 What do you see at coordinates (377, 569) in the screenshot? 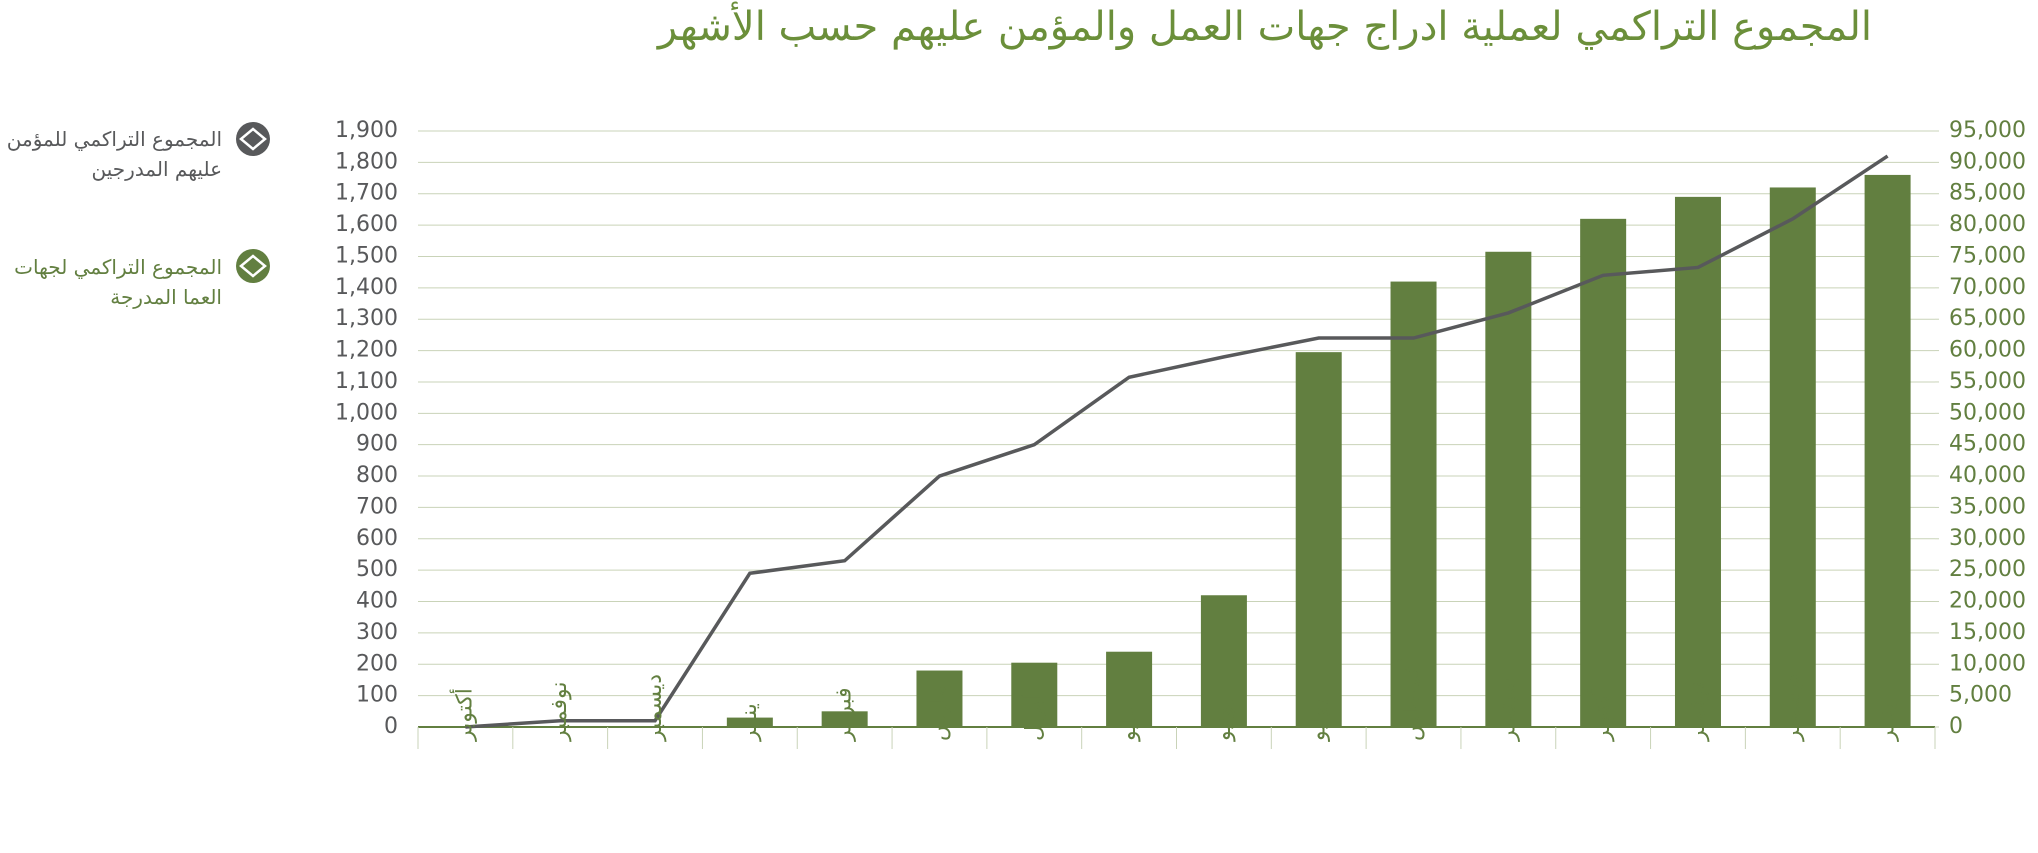
I see `y-tick-label: 500` at bounding box center [377, 569].